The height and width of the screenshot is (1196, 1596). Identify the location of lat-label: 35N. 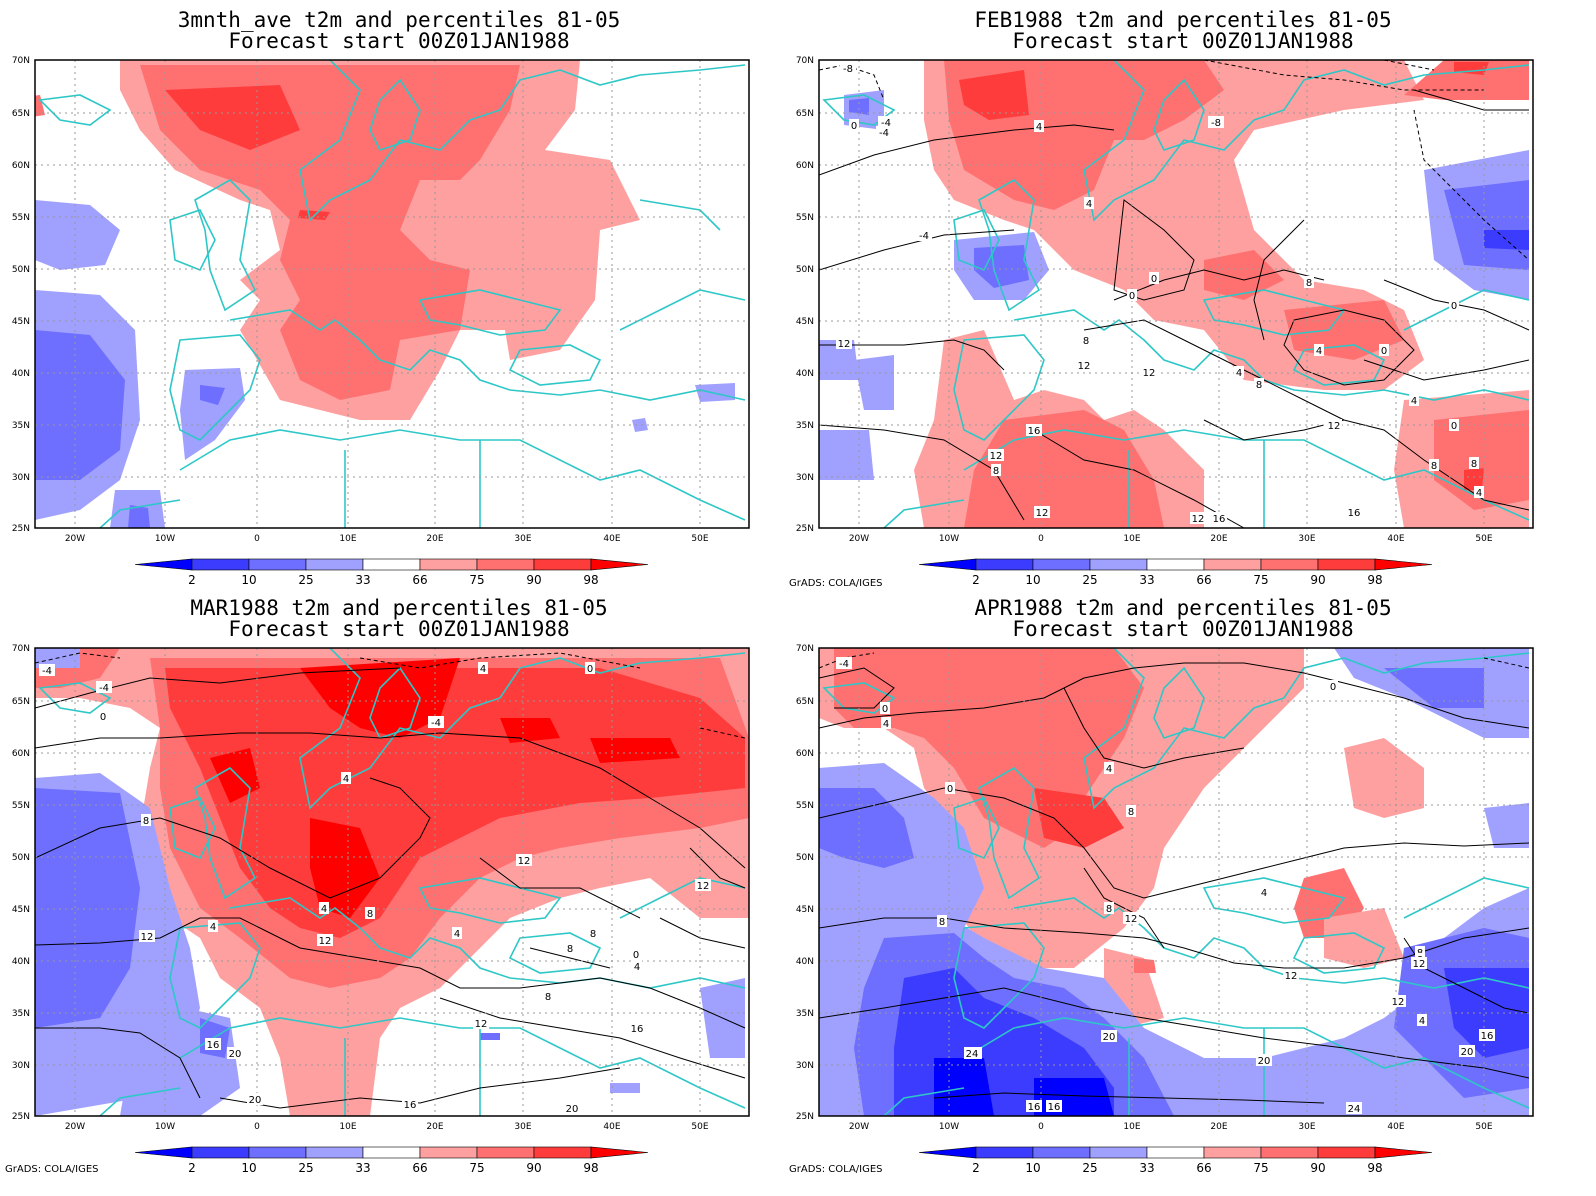
(805, 1014).